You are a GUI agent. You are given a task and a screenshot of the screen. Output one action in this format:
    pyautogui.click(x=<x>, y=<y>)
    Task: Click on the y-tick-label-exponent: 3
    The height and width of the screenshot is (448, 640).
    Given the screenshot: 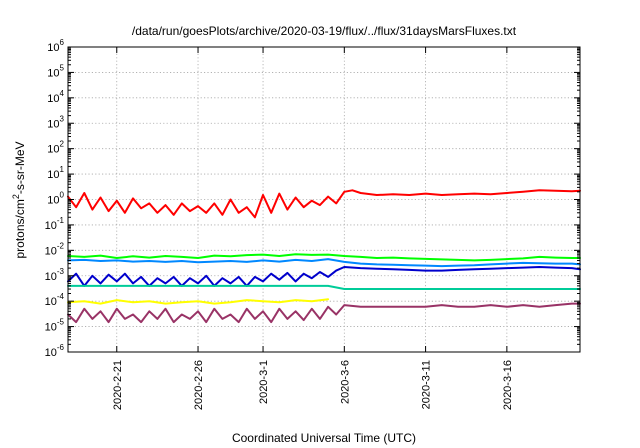 What is the action you would take?
    pyautogui.click(x=62, y=118)
    